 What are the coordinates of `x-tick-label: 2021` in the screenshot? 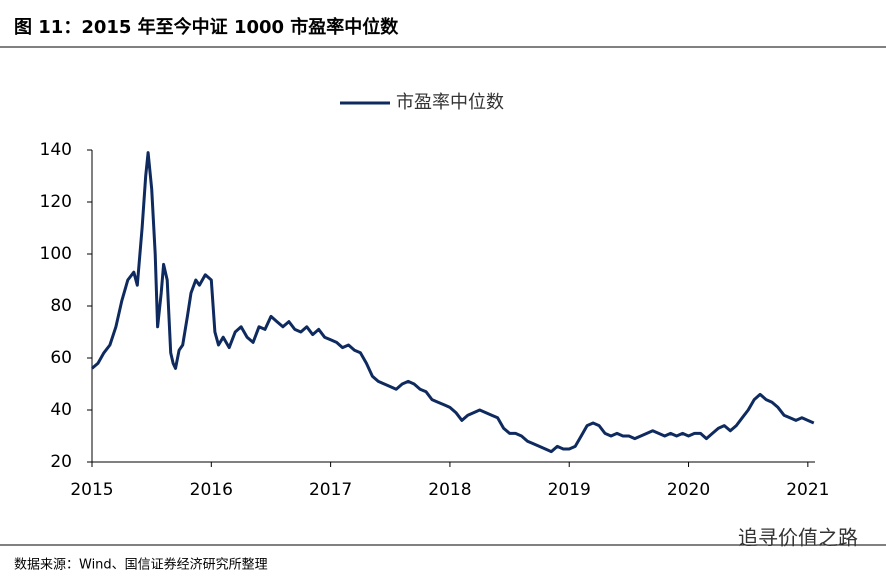 It's located at (807, 490).